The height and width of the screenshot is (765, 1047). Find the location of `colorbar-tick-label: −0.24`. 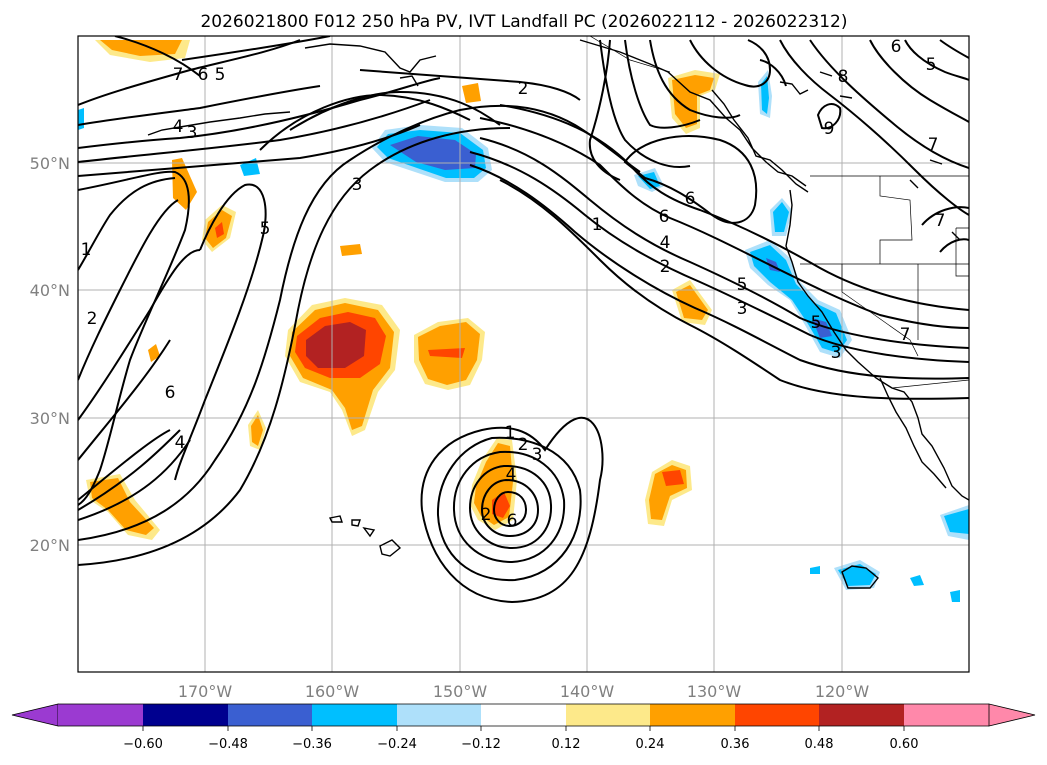

colorbar-tick-label: −0.24 is located at coordinates (397, 744).